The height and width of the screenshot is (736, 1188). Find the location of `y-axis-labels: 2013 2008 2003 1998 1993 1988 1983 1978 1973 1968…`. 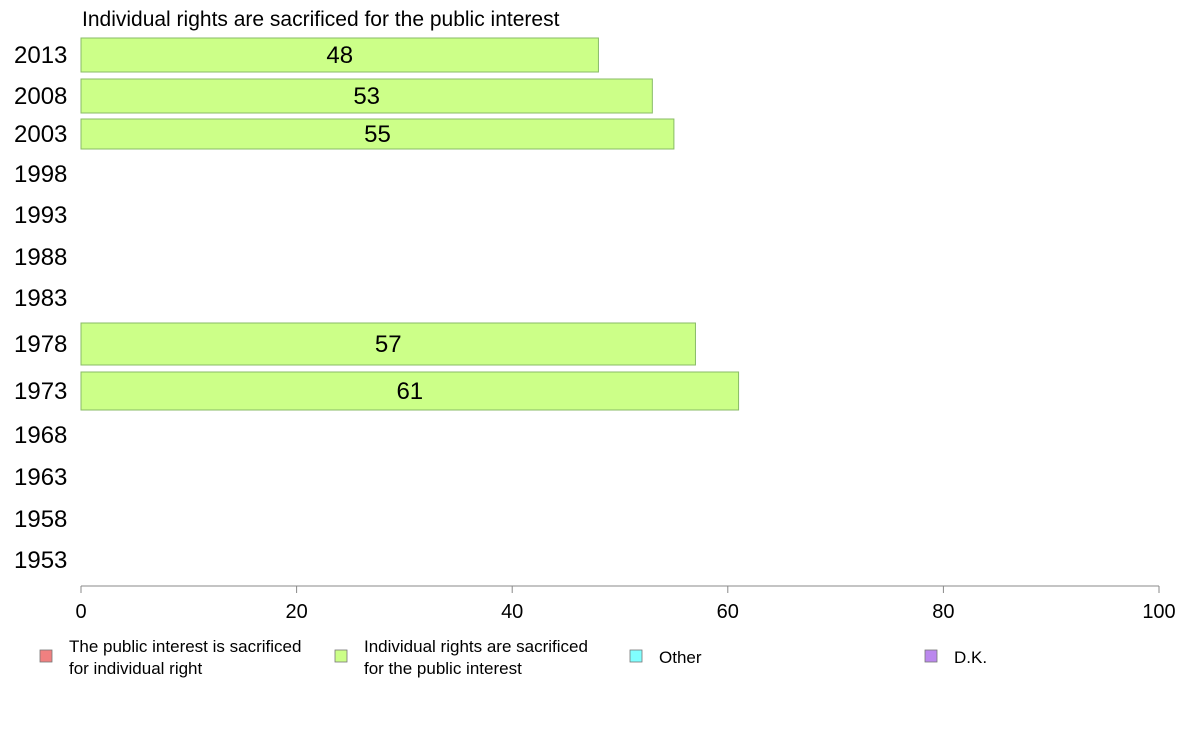

y-axis-labels: 2013 2008 2003 1998 1993 1988 1983 1978 1973 1968… is located at coordinates (40, 308).